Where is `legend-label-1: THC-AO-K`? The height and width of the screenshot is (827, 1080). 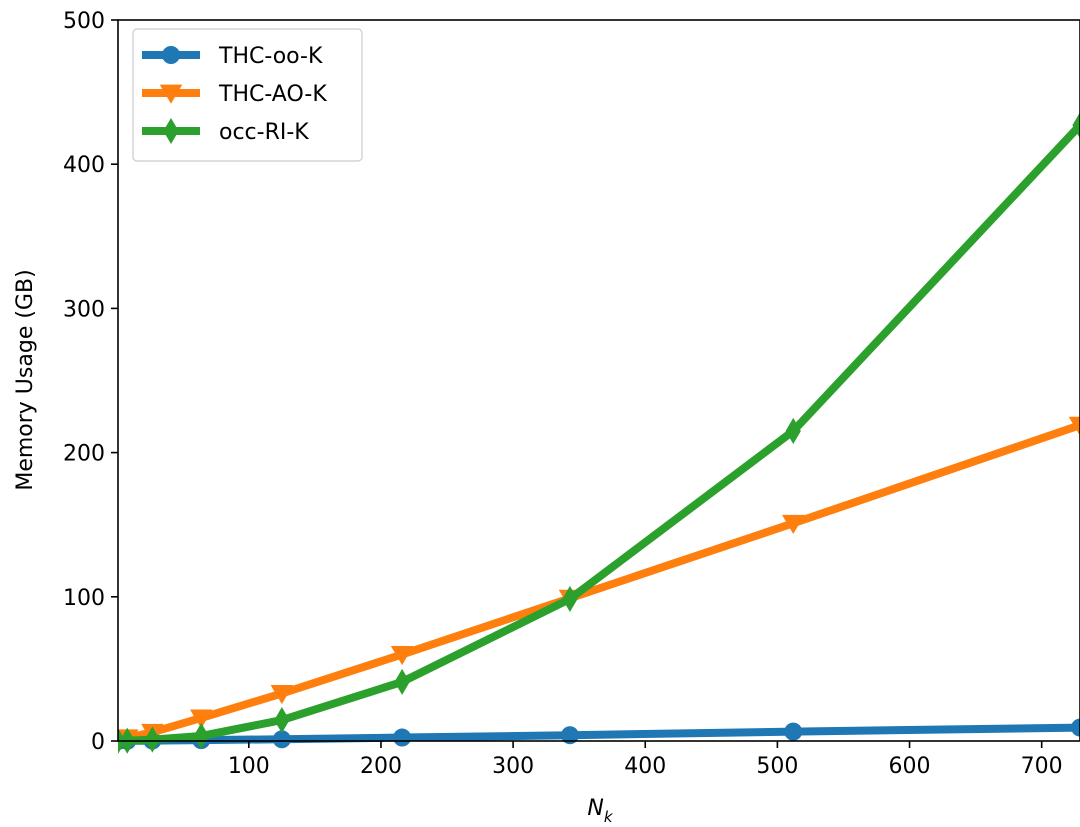 legend-label-1: THC-AO-K is located at coordinates (272, 94).